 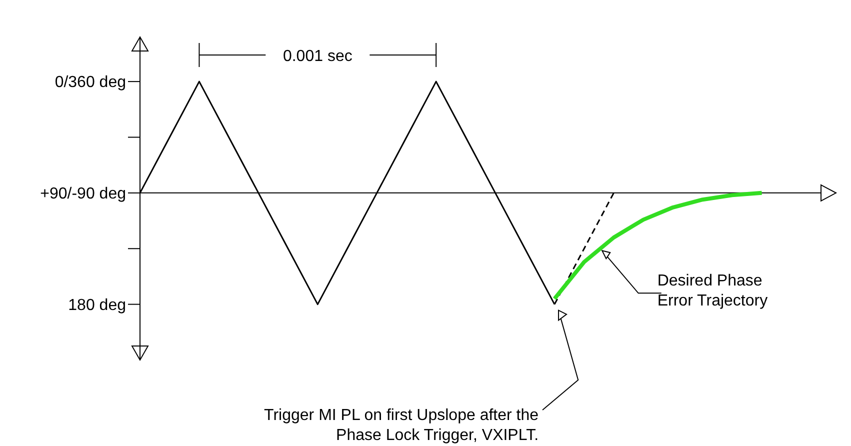 I want to click on annotation: Desired Phase Error Trajectory, so click(x=712, y=291).